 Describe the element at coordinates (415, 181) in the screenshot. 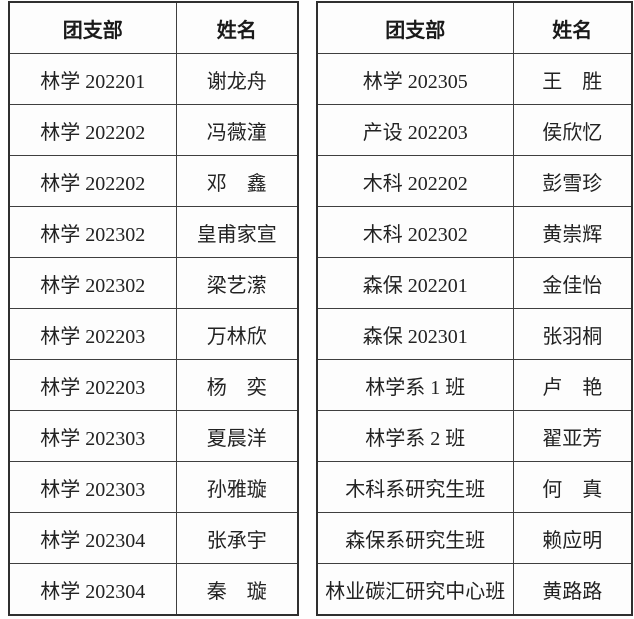

I see `branch-cell: 木科 202202` at that location.